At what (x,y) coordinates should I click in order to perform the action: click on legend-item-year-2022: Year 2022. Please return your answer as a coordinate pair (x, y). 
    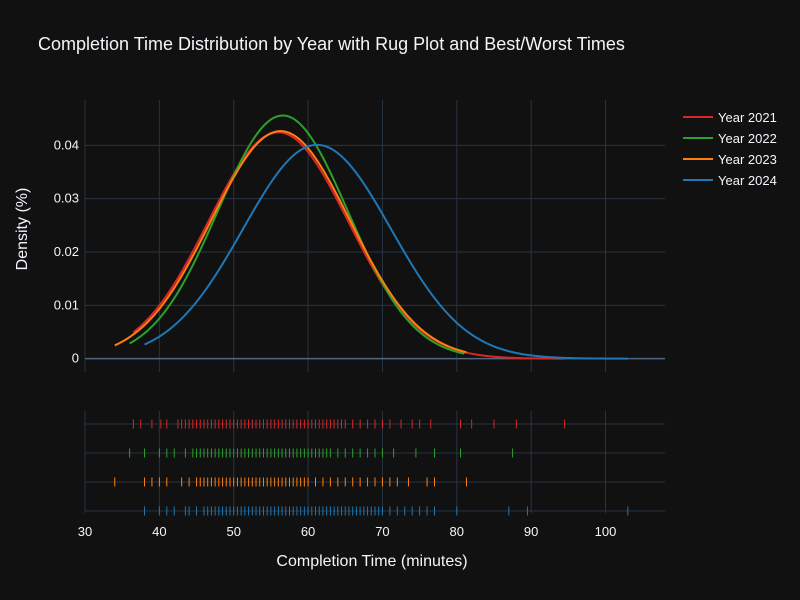
    Looking at the image, I should click on (730, 138).